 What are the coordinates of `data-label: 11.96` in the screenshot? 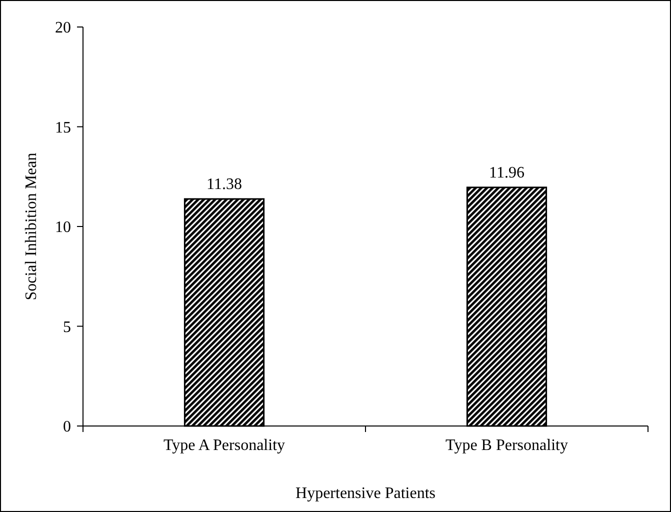 It's located at (506, 173).